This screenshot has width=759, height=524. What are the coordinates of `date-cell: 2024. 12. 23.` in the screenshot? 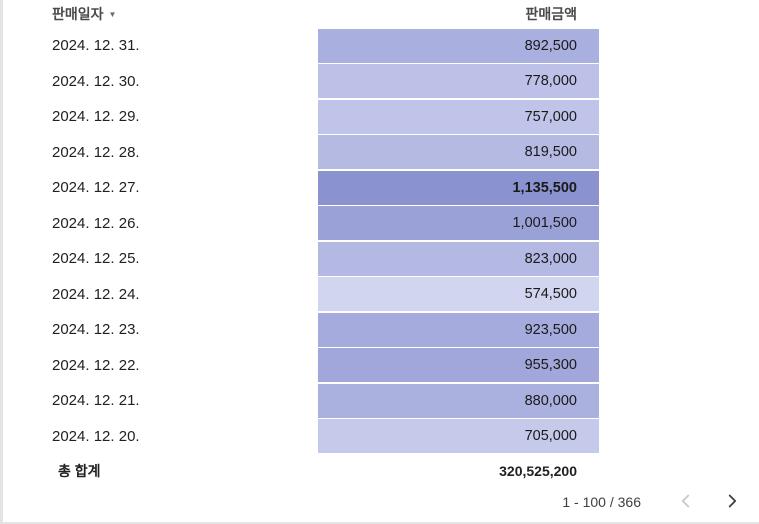 It's located at (96, 330).